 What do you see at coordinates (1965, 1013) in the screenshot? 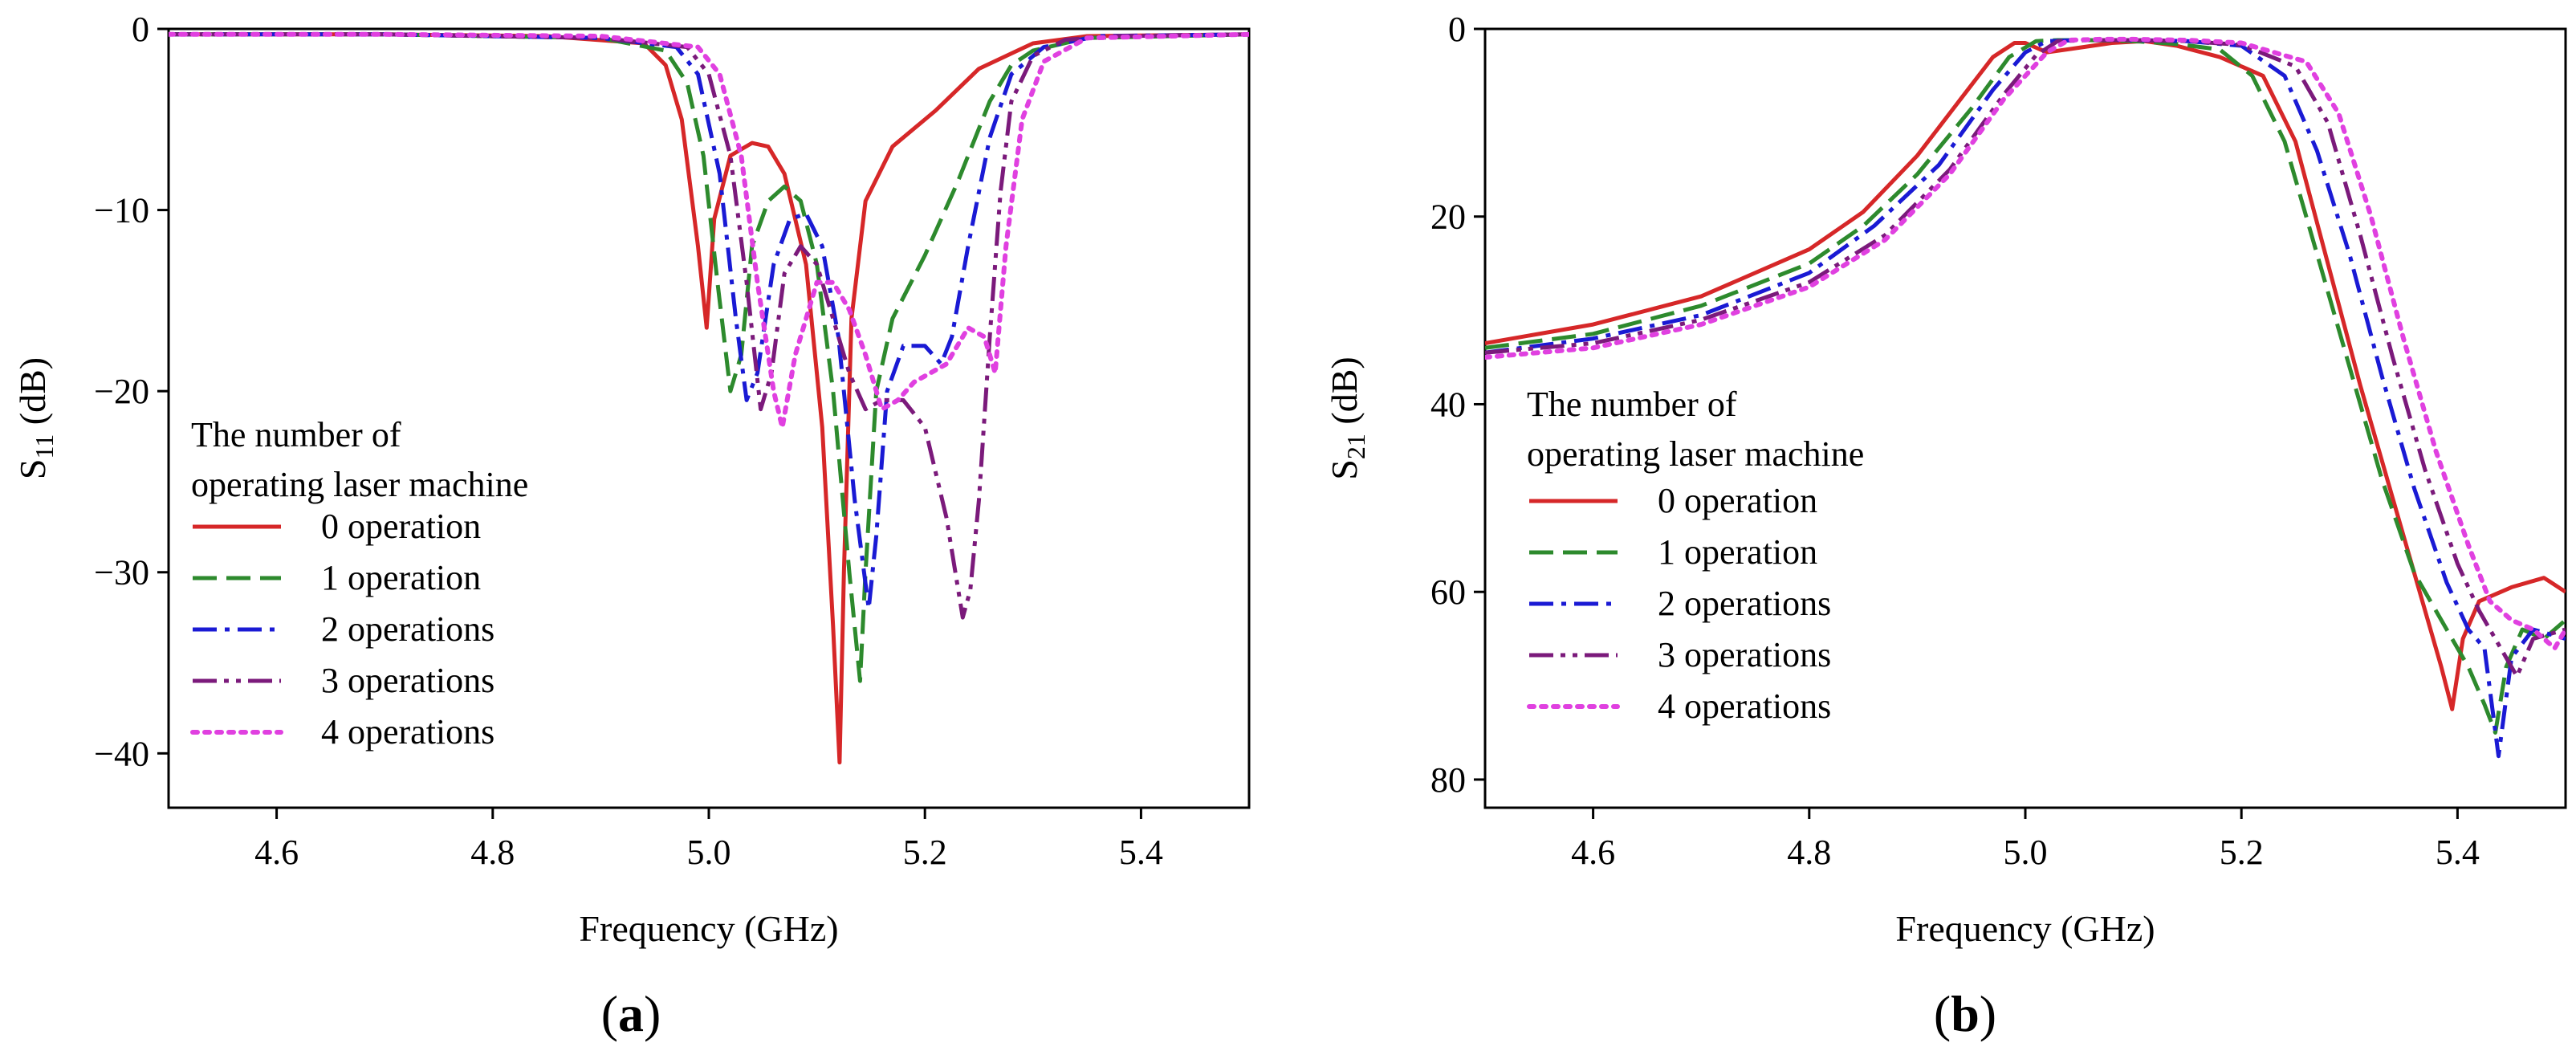
I see `panel-label-b: (b)` at bounding box center [1965, 1013].